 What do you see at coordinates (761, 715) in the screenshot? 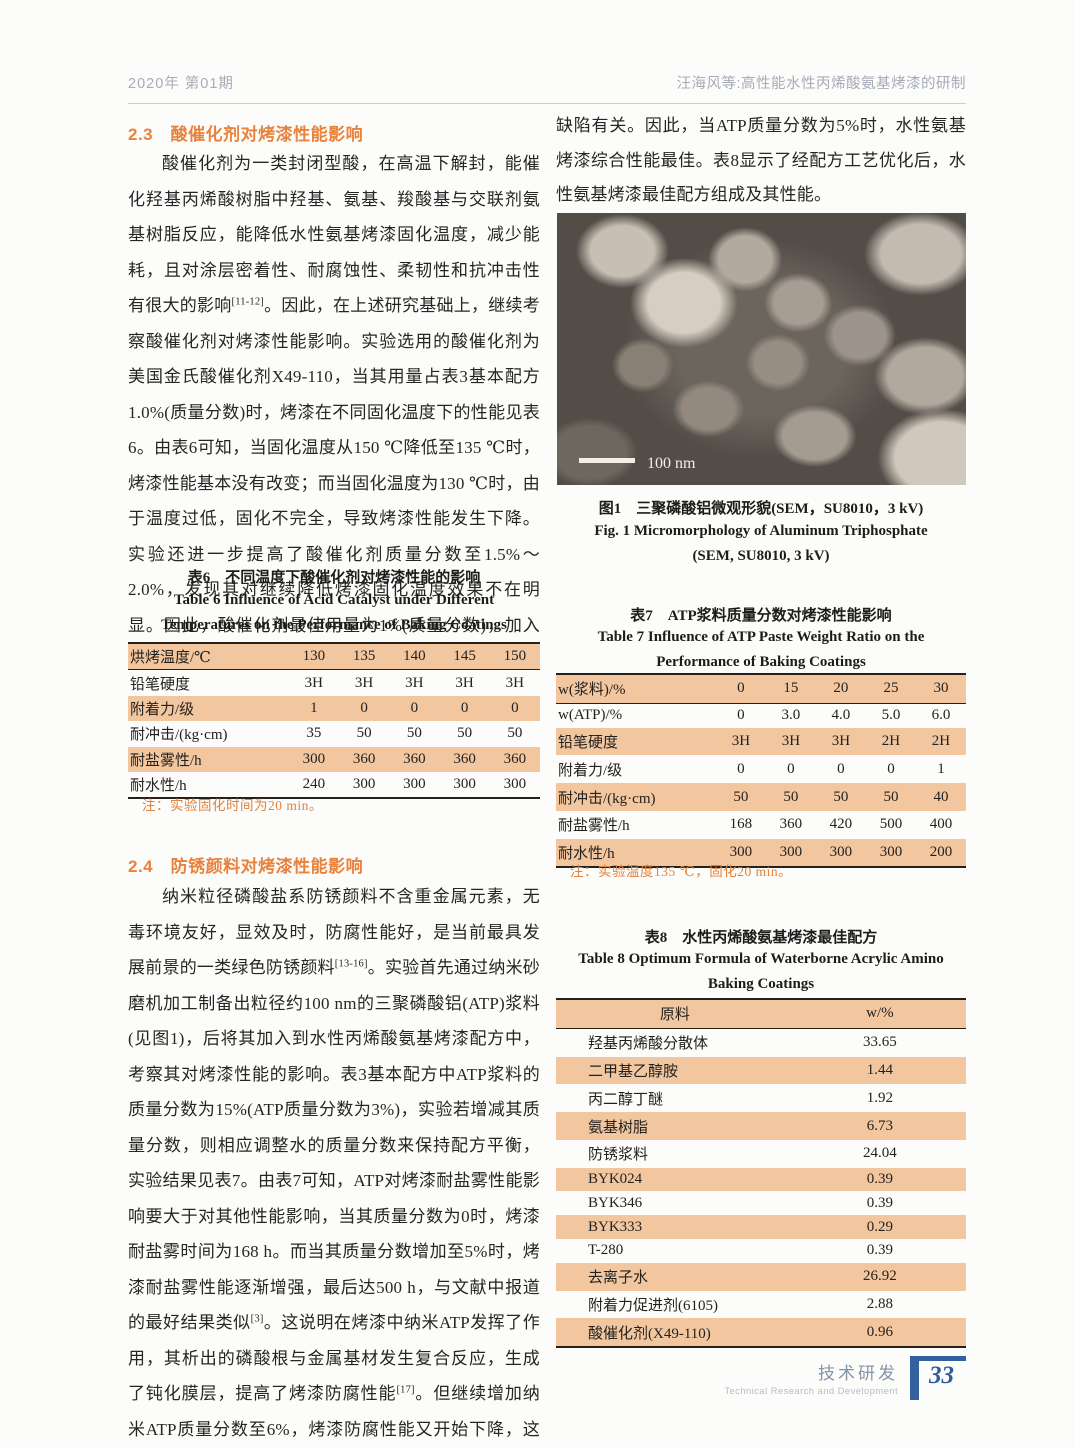
I see `table-row: w(ATP)/% 0 3.0 4.0 5.0 6.0` at bounding box center [761, 715].